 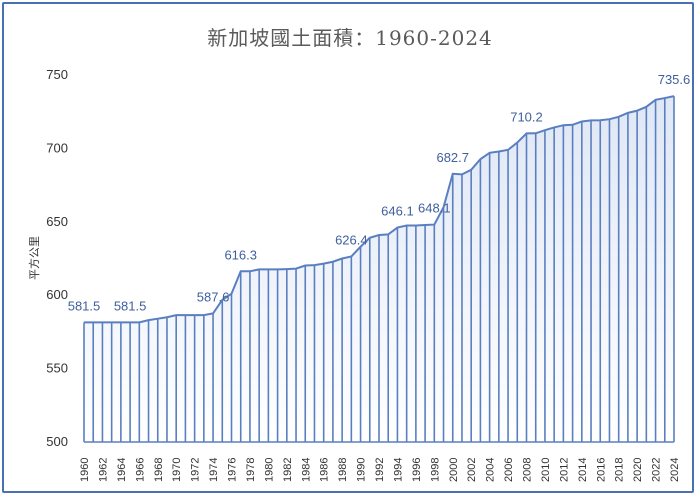 What do you see at coordinates (57, 147) in the screenshot?
I see `y-tick-label: 700` at bounding box center [57, 147].